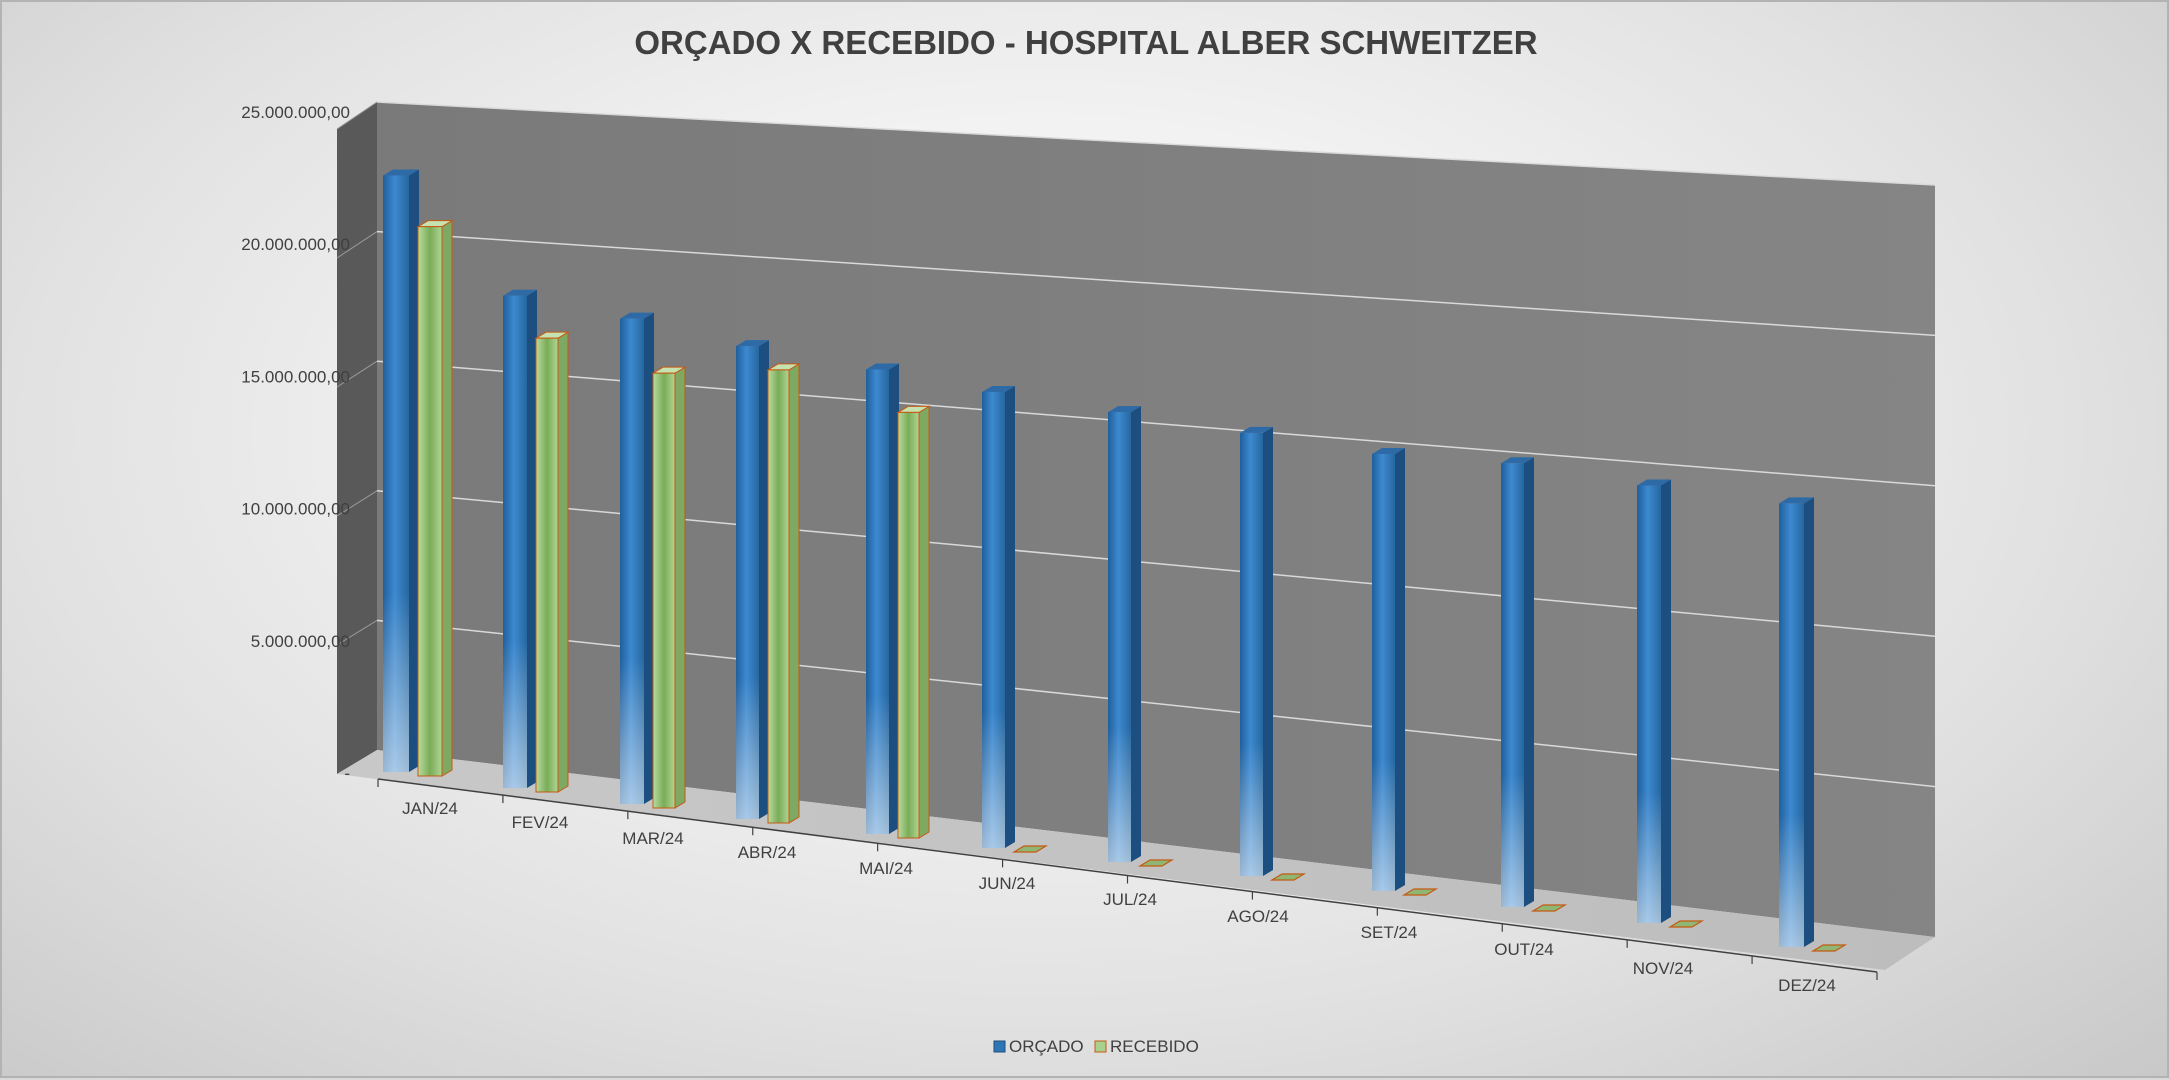 This screenshot has width=2169, height=1080. Describe the element at coordinates (1007, 883) in the screenshot. I see `x-tick-label: JUN/24` at that location.